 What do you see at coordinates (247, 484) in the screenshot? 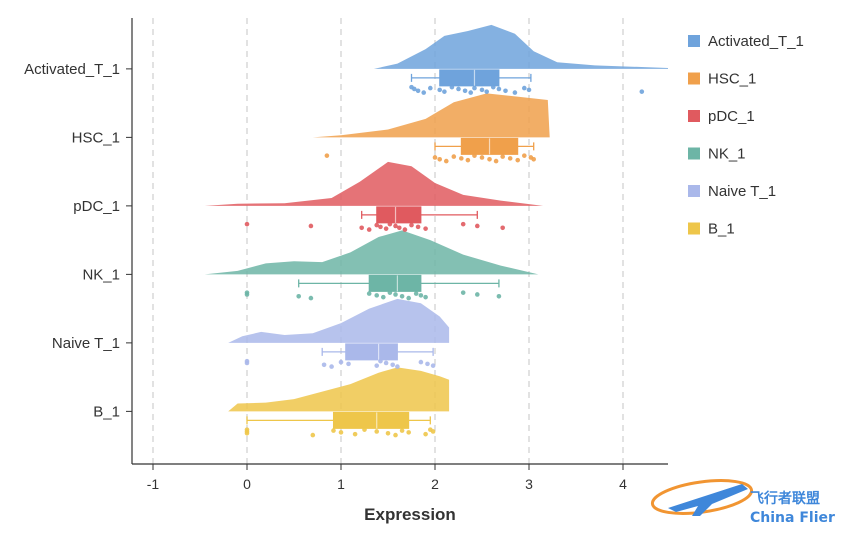
I see `x-tick-label: 0` at bounding box center [247, 484].